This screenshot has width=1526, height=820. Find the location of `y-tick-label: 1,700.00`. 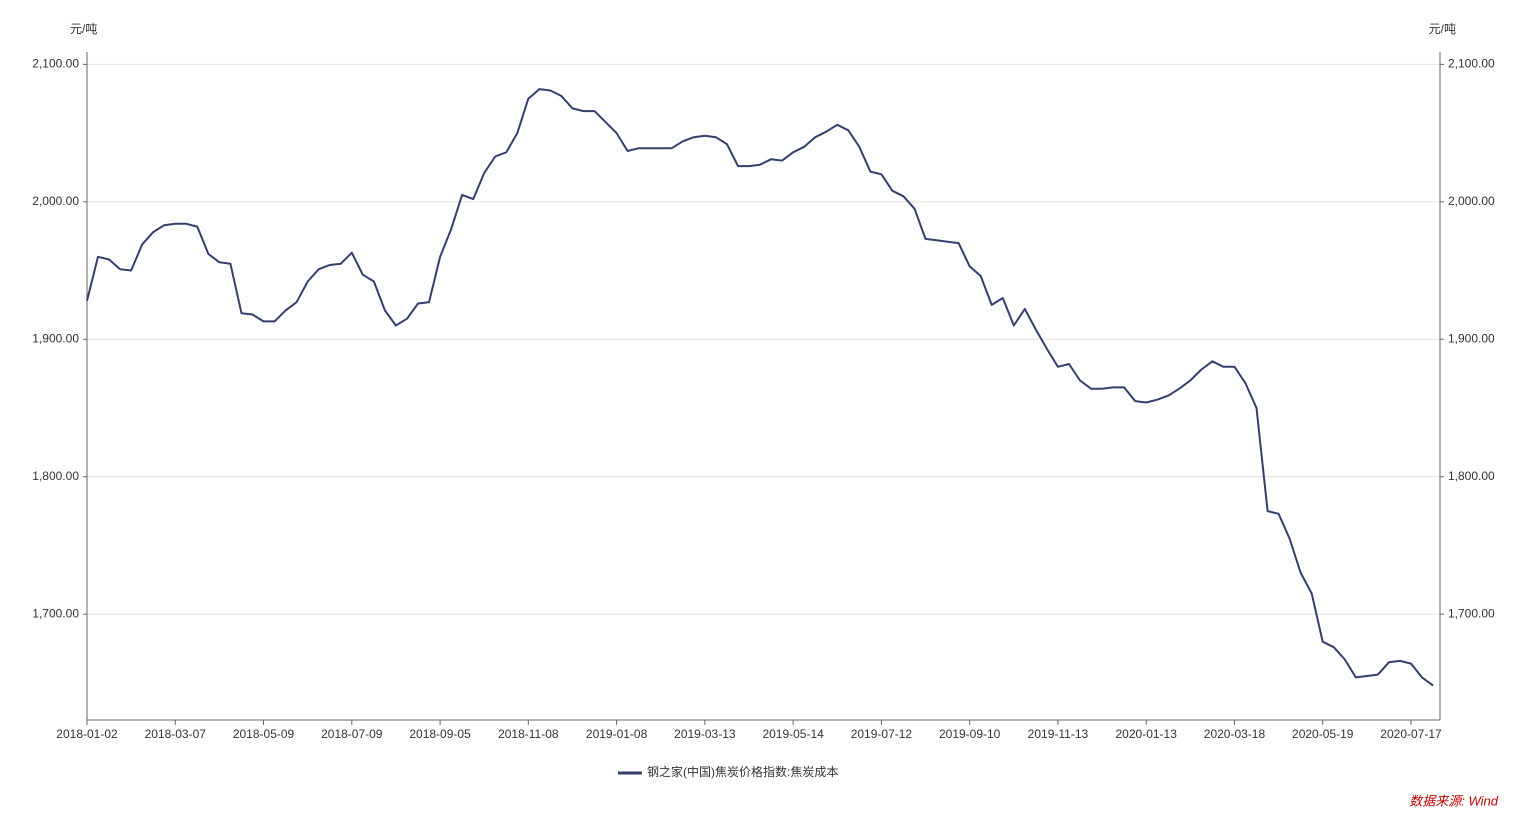

y-tick-label: 1,700.00 is located at coordinates (55, 613).